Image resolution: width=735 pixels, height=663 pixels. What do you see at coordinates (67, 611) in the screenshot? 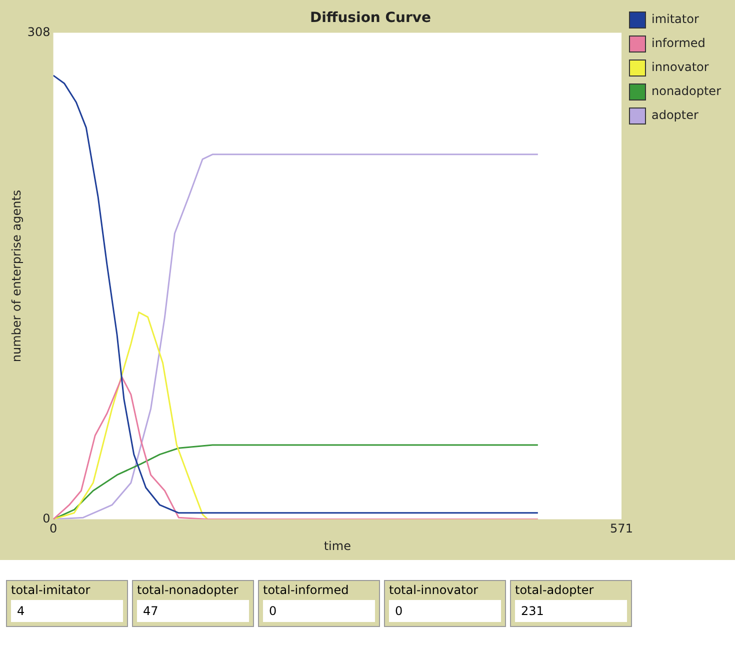
I see `text: 4` at bounding box center [67, 611].